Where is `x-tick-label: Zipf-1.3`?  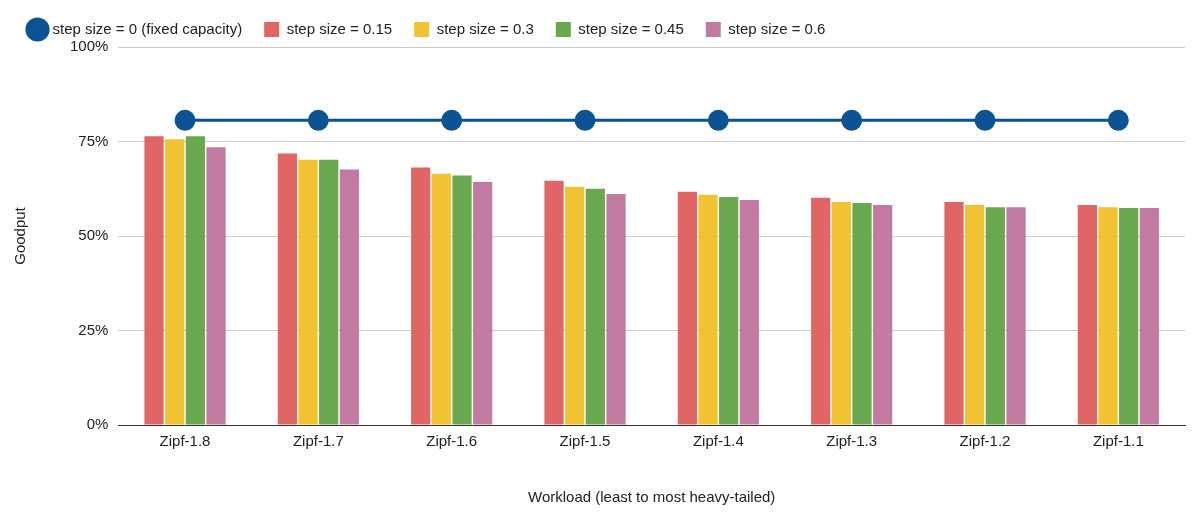 x-tick-label: Zipf-1.3 is located at coordinates (852, 441).